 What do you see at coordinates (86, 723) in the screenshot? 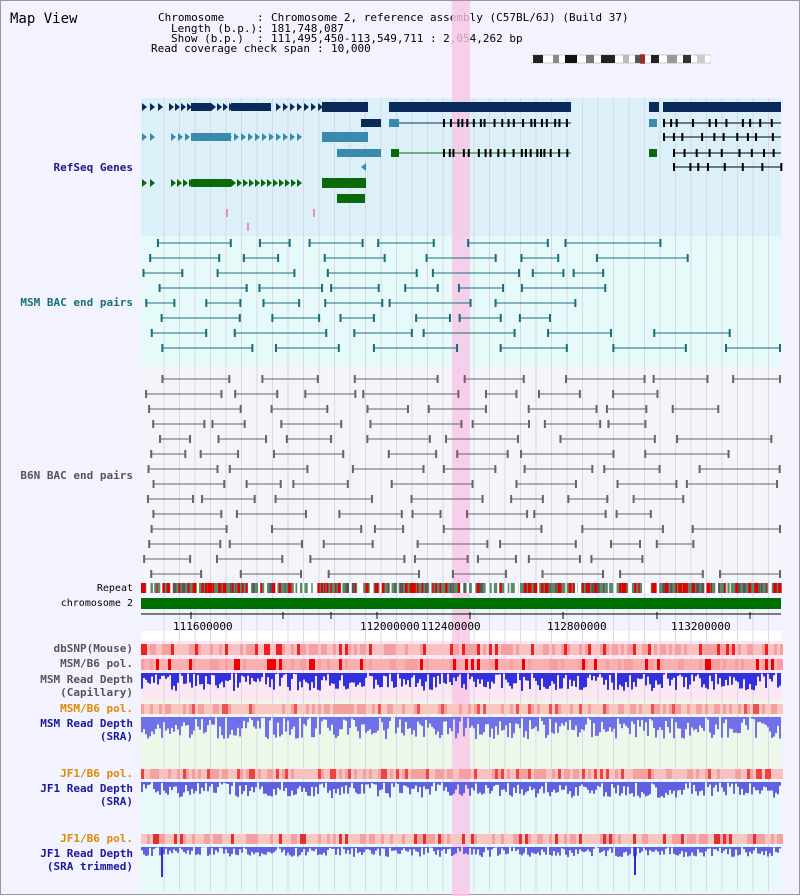
I see `label-msm-read-sra-1: MSM Read Depth` at bounding box center [86, 723].